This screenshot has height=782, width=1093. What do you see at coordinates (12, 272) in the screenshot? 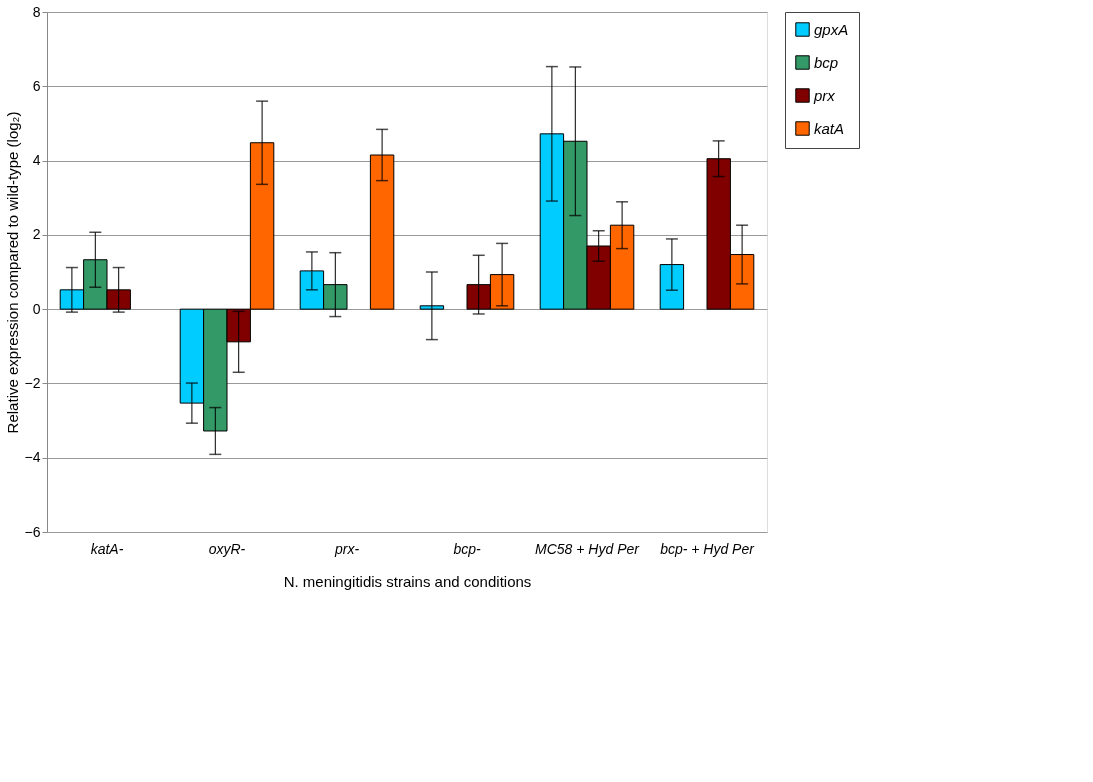
I see `y-axis-title: Relative expression compared to wild-type (log₂)` at bounding box center [12, 272].